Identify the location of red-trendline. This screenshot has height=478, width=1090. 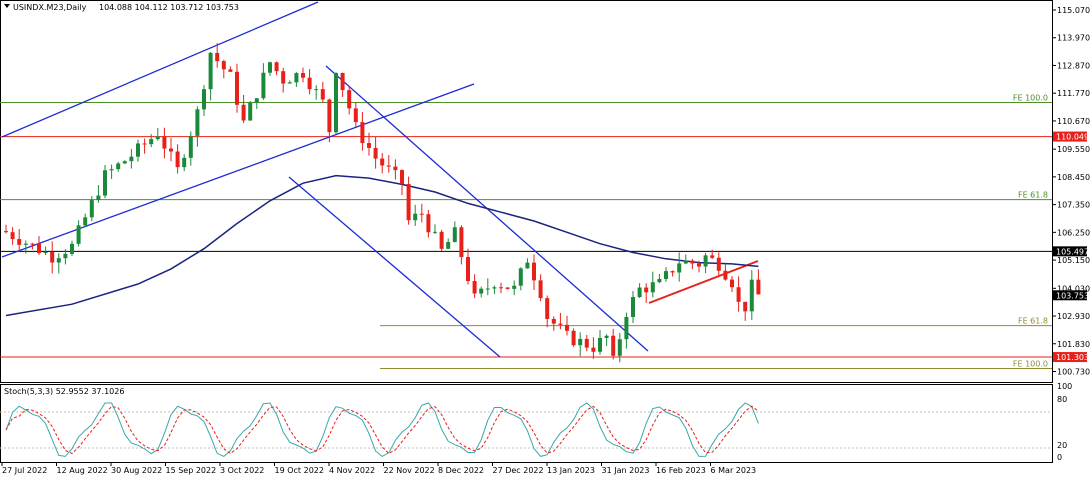
(703, 282).